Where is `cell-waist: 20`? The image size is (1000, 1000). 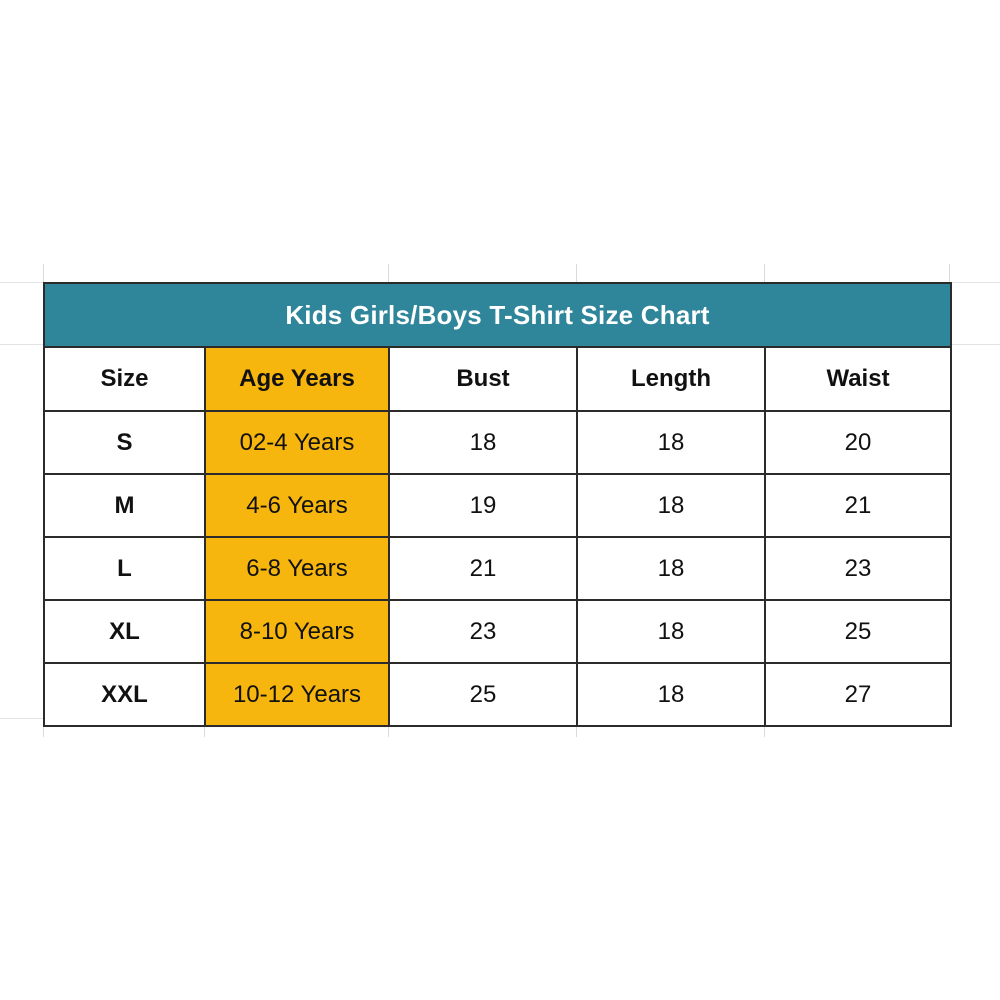
cell-waist: 20 is located at coordinates (858, 442).